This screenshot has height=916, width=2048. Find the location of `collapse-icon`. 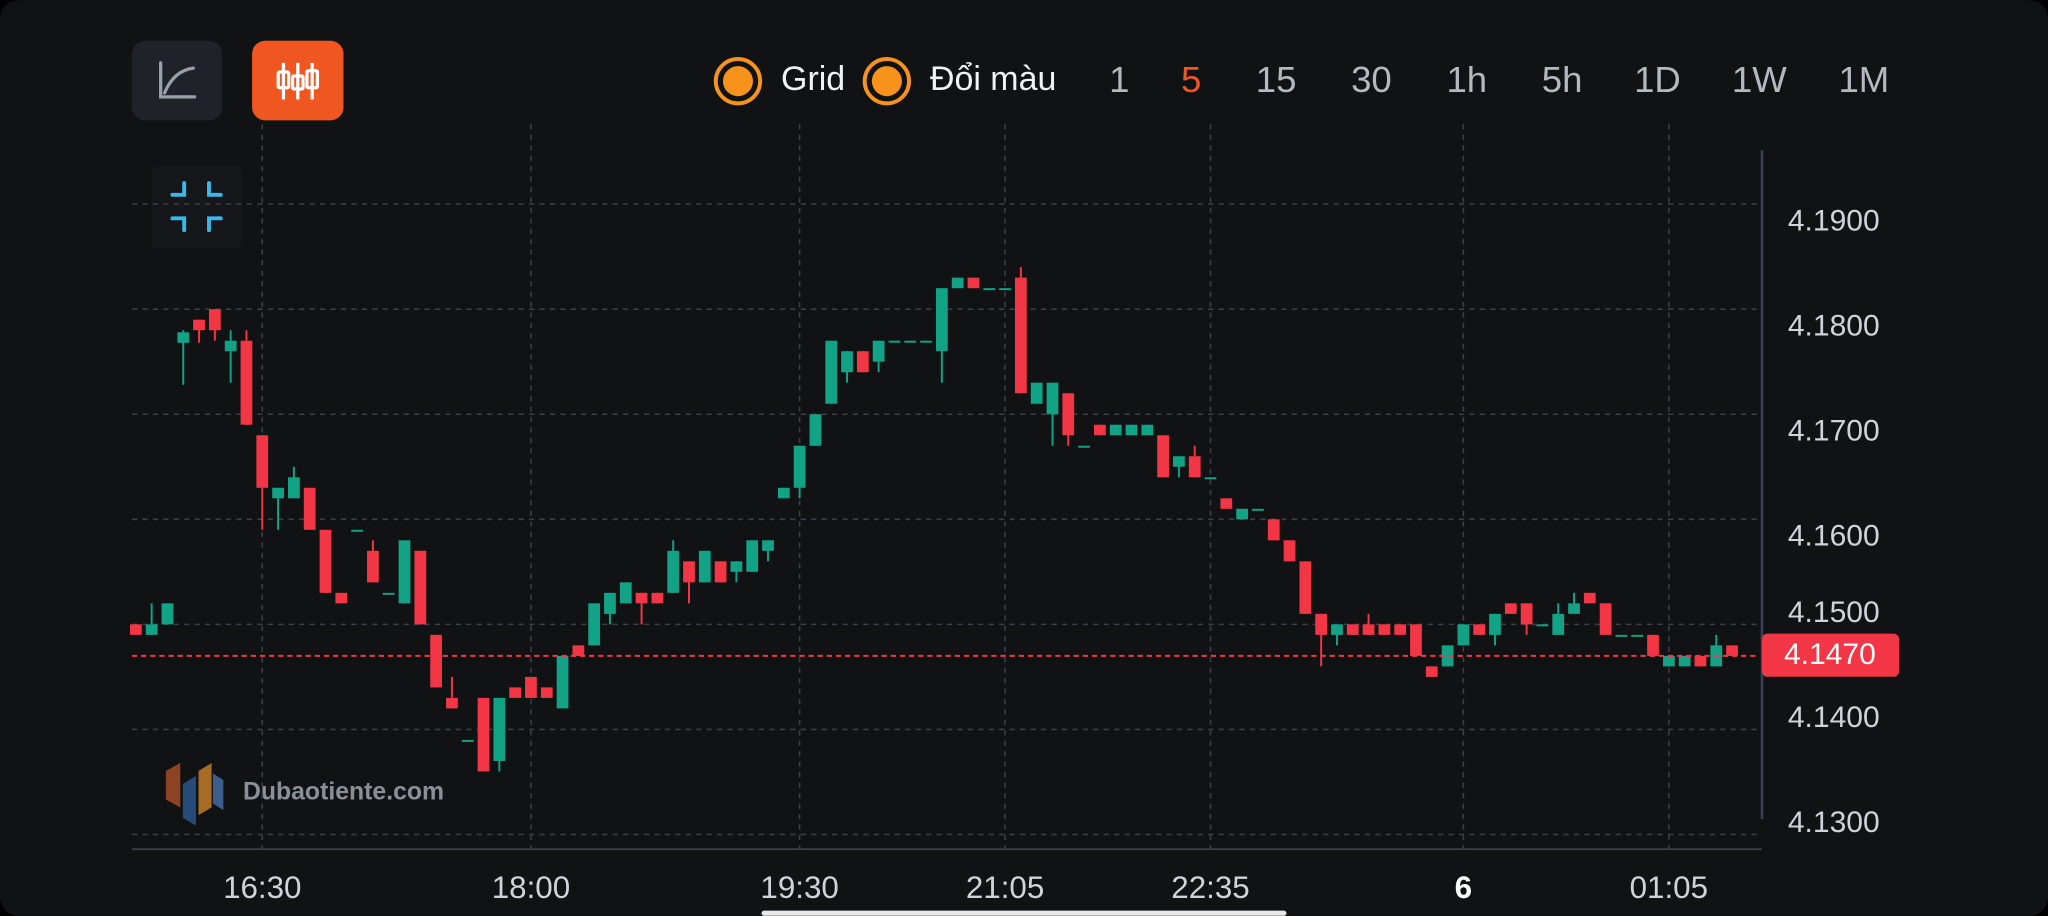

collapse-icon is located at coordinates (196, 207).